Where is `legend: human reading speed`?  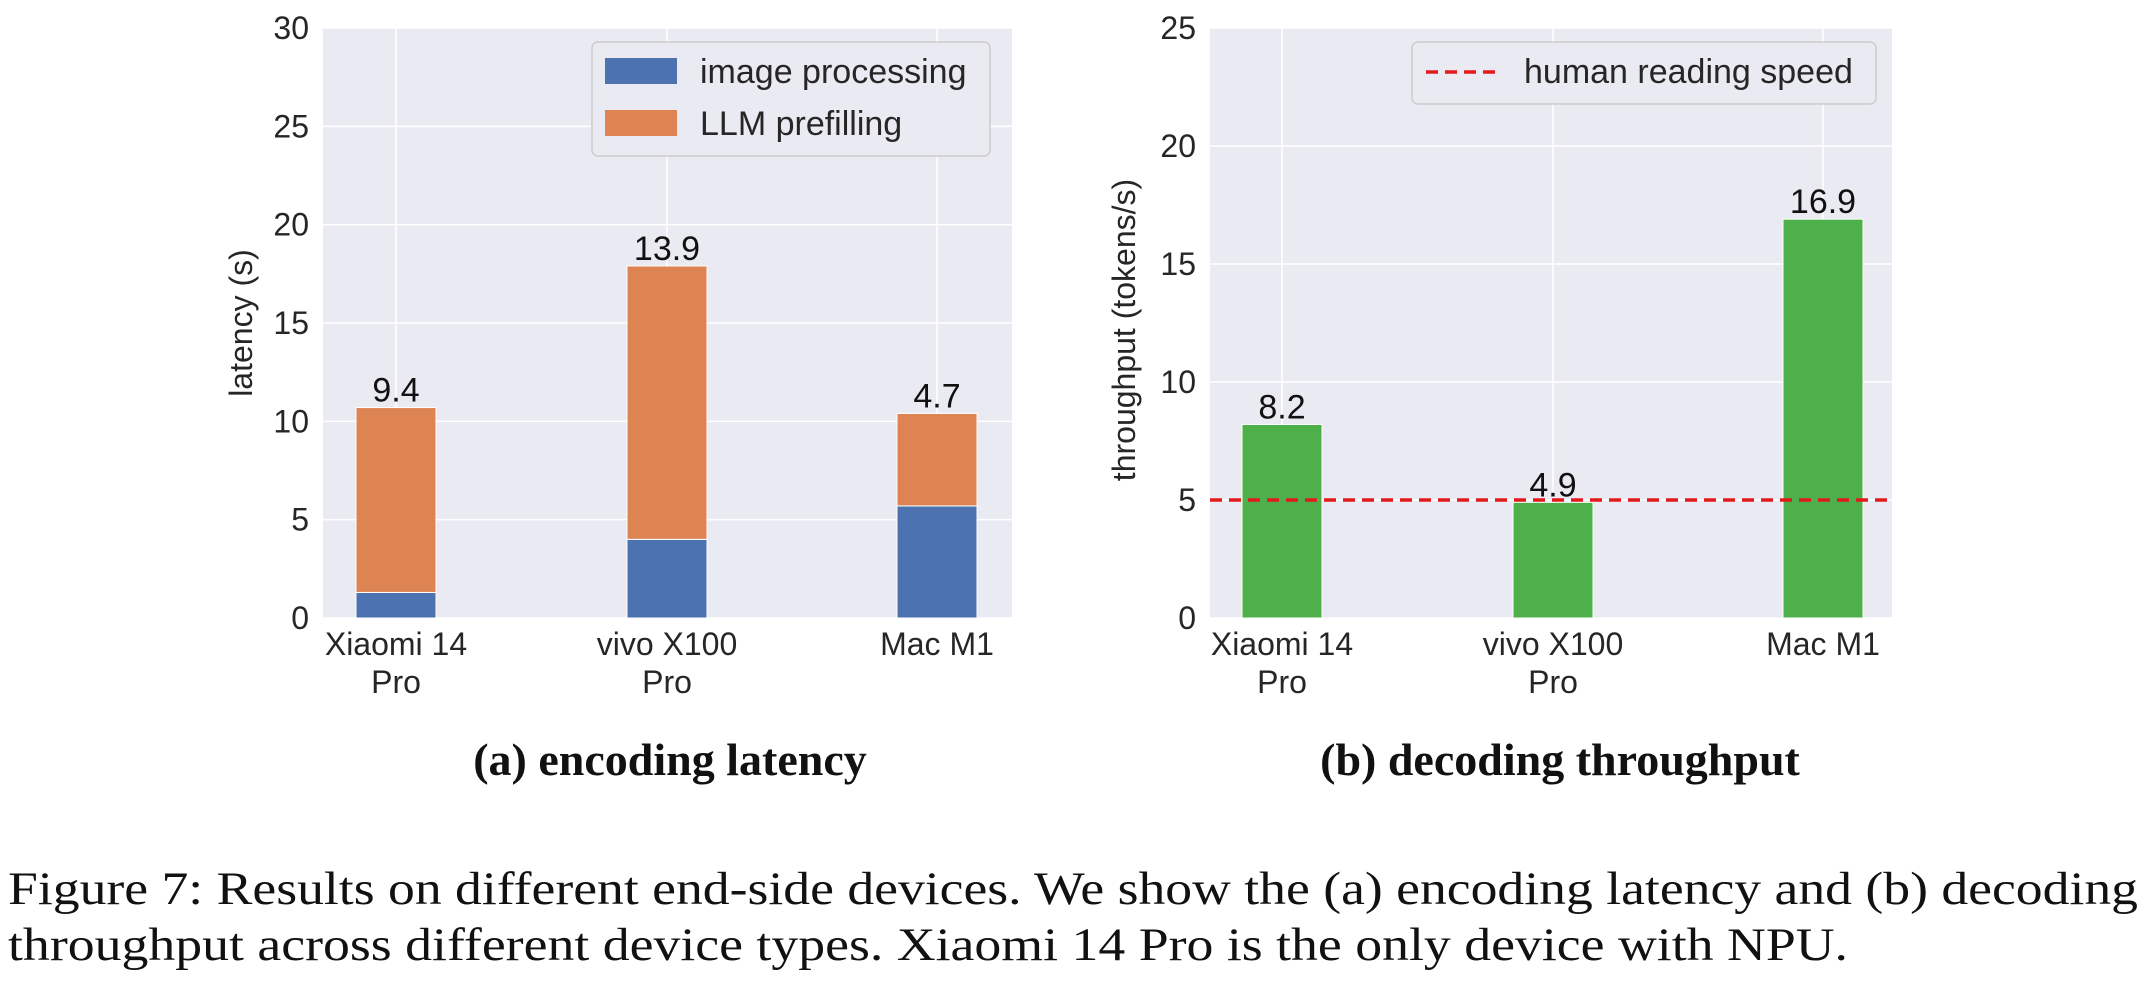
legend: human reading speed is located at coordinates (1644, 73).